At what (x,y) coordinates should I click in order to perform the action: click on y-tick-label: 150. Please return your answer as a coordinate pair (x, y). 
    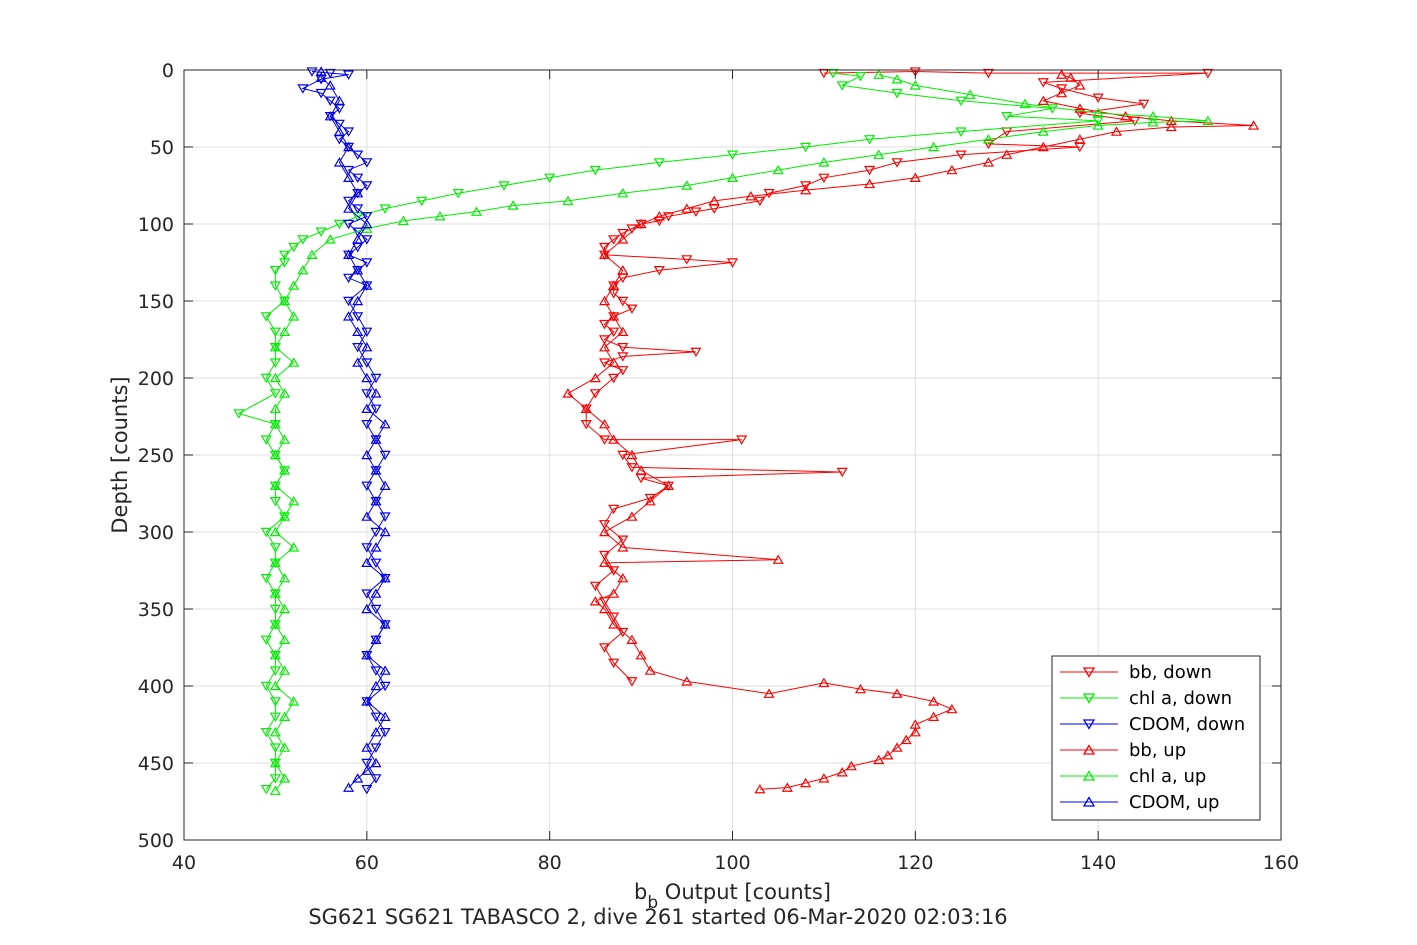
    Looking at the image, I should click on (156, 302).